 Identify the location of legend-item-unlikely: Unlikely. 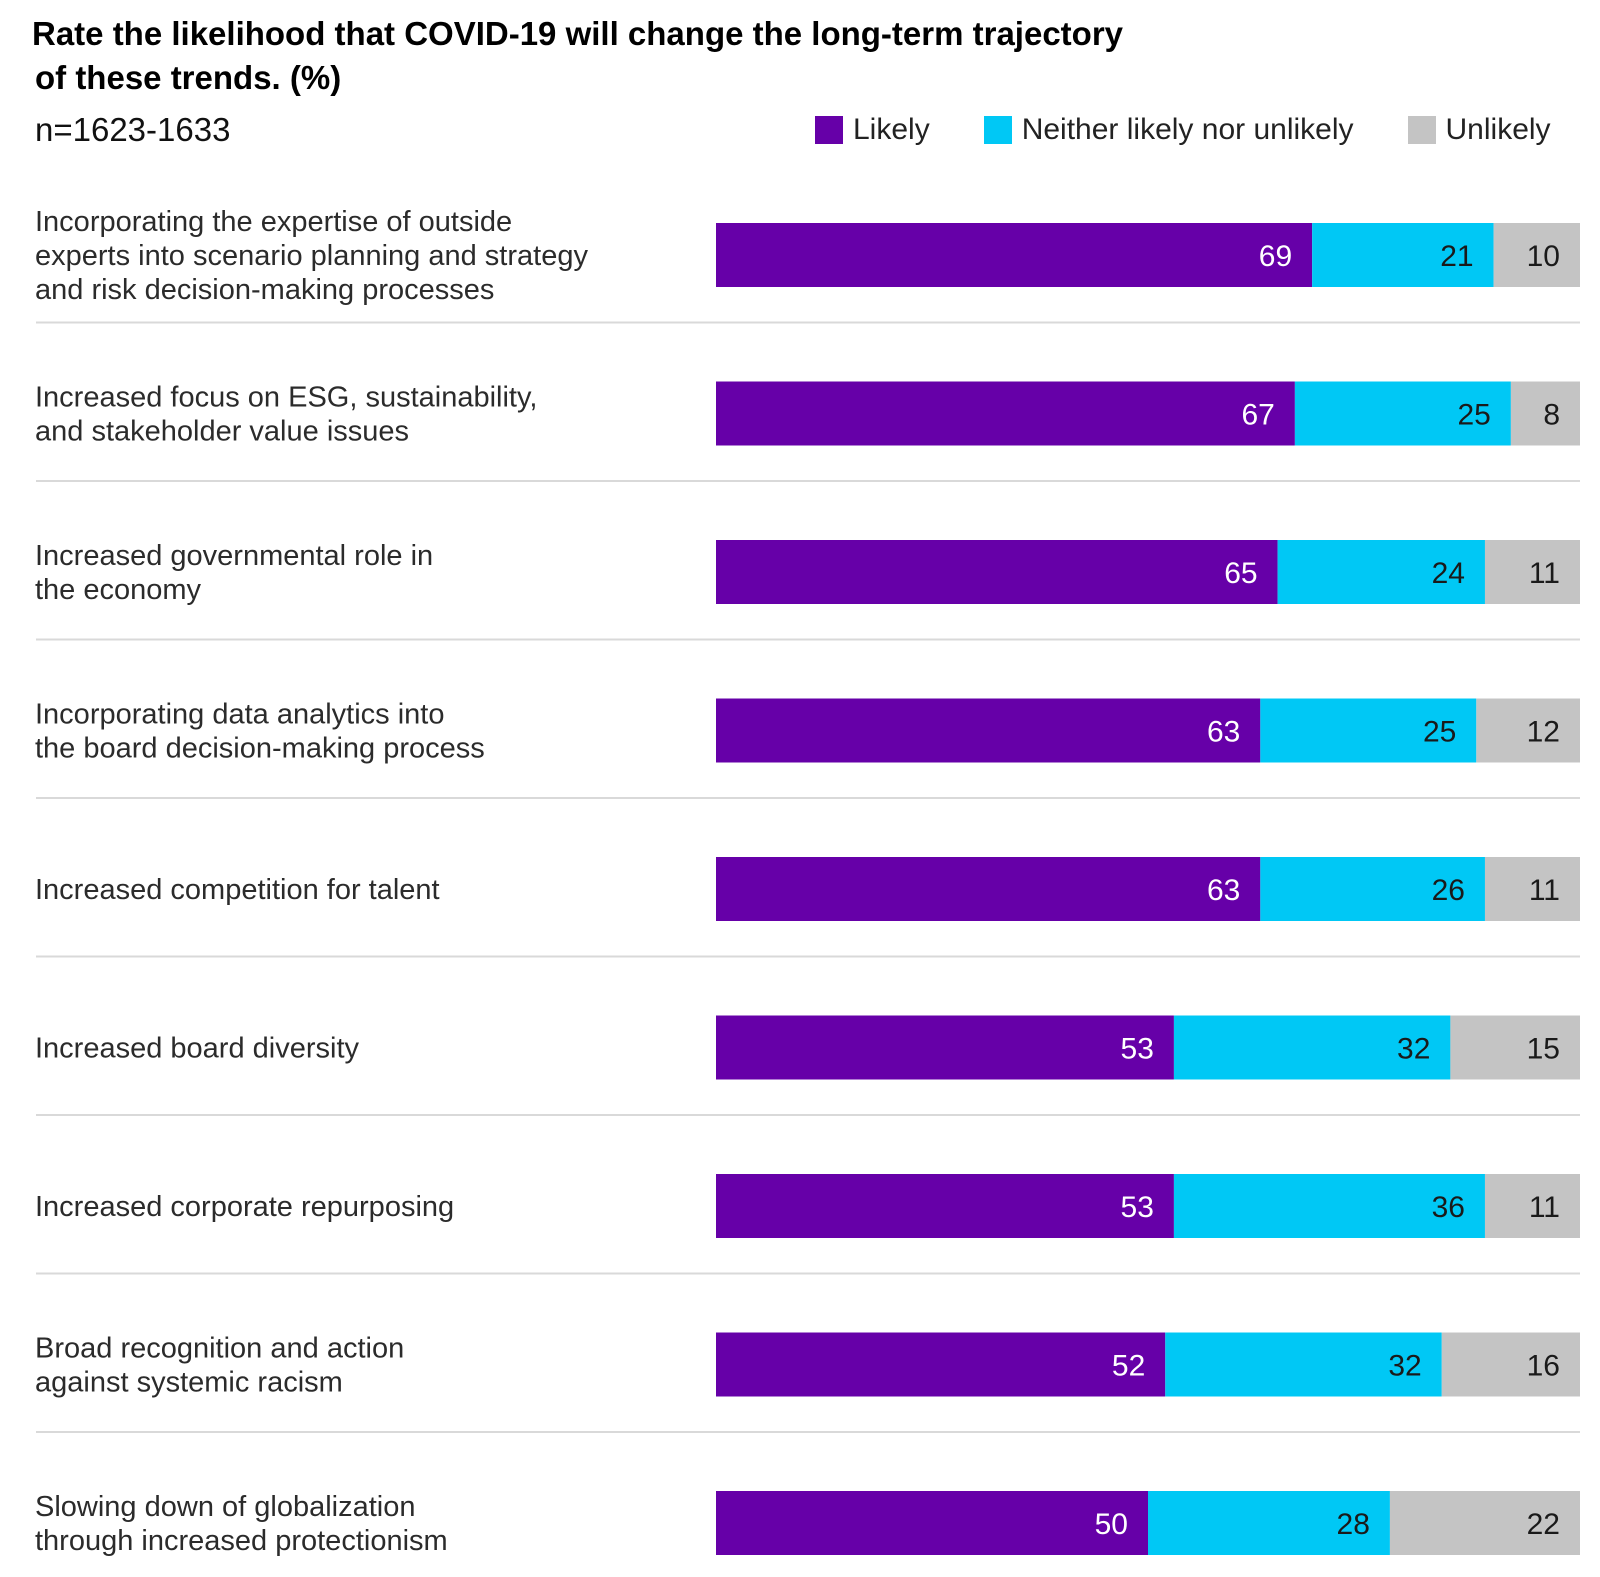
(1479, 130).